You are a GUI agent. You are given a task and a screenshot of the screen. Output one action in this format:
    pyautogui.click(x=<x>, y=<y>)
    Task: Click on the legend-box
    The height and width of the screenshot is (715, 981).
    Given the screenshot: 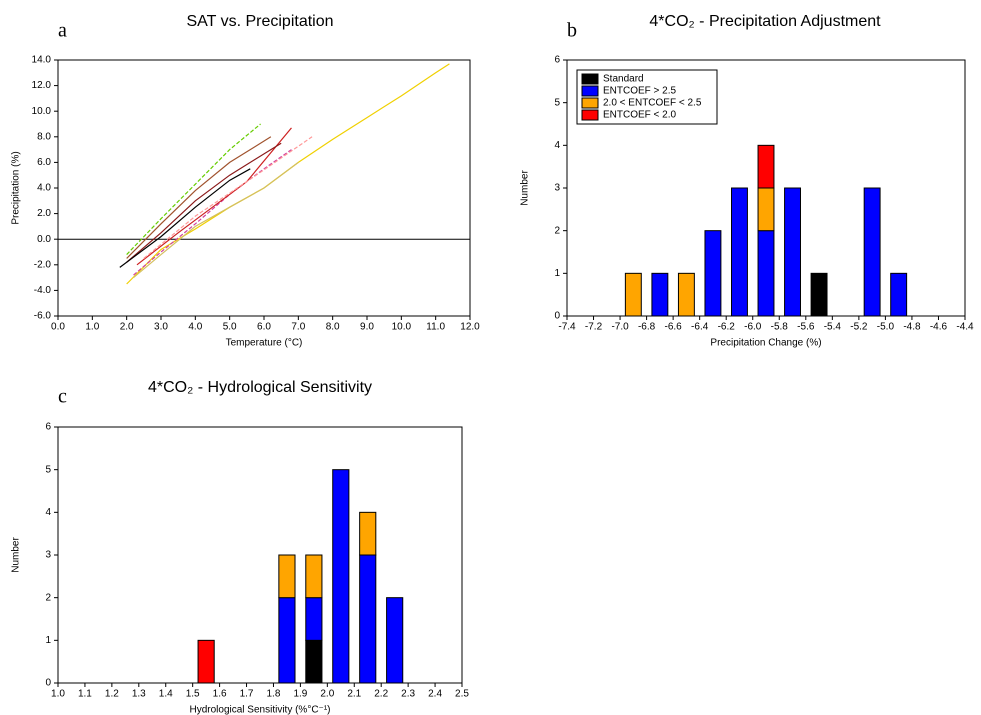 What is the action you would take?
    pyautogui.click(x=647, y=97)
    